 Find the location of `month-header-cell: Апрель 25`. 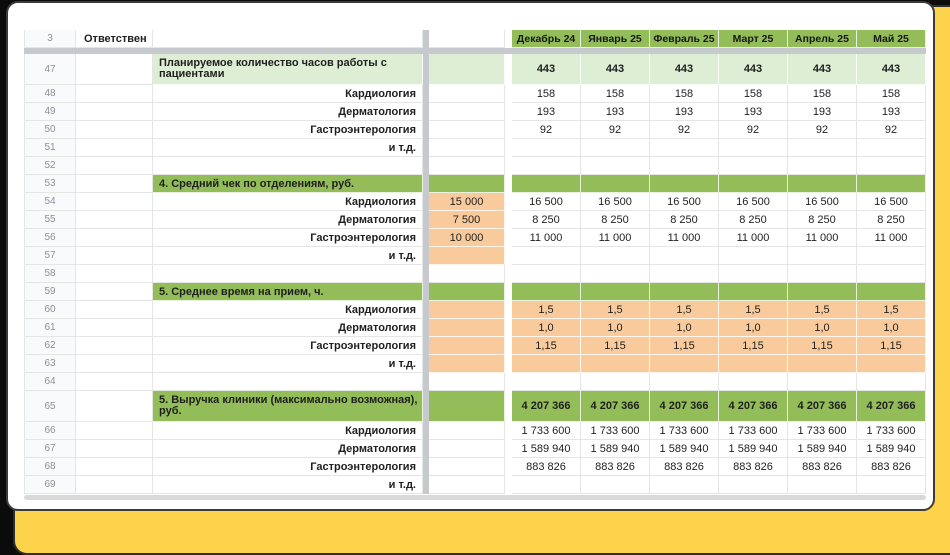

month-header-cell: Апрель 25 is located at coordinates (822, 39).